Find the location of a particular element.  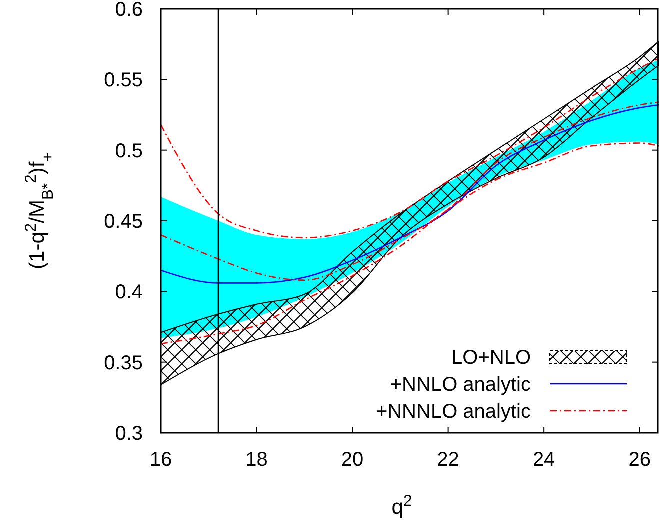

y-tick-label: 0.4 is located at coordinates (129, 293).